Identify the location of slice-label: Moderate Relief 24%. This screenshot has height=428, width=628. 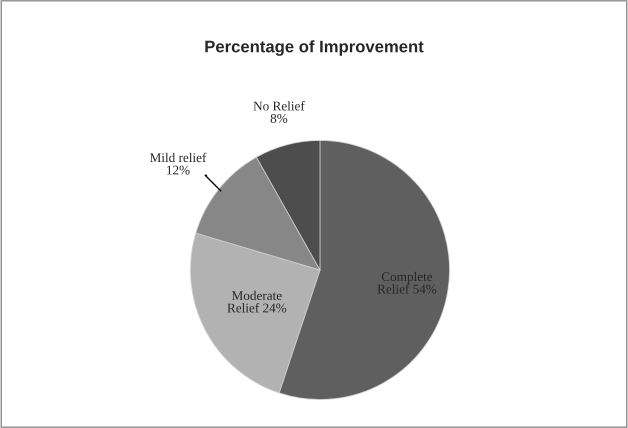
(256, 301).